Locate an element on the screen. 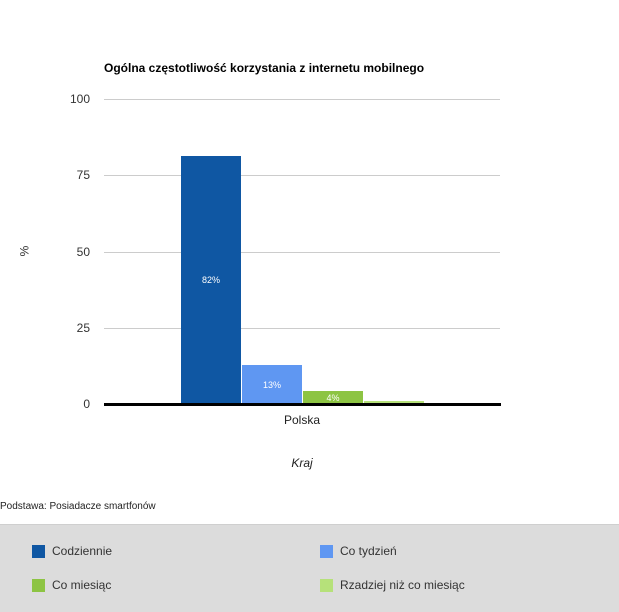 This screenshot has width=619, height=612. bar-codziennie: 82% is located at coordinates (211, 280).